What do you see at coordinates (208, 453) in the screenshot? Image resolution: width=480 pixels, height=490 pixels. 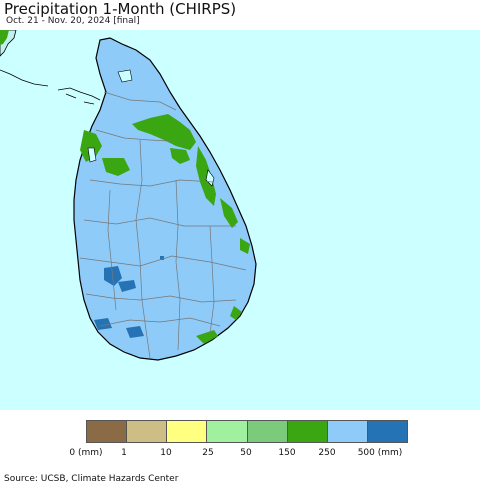 I see `legend-label: 25` at bounding box center [208, 453].